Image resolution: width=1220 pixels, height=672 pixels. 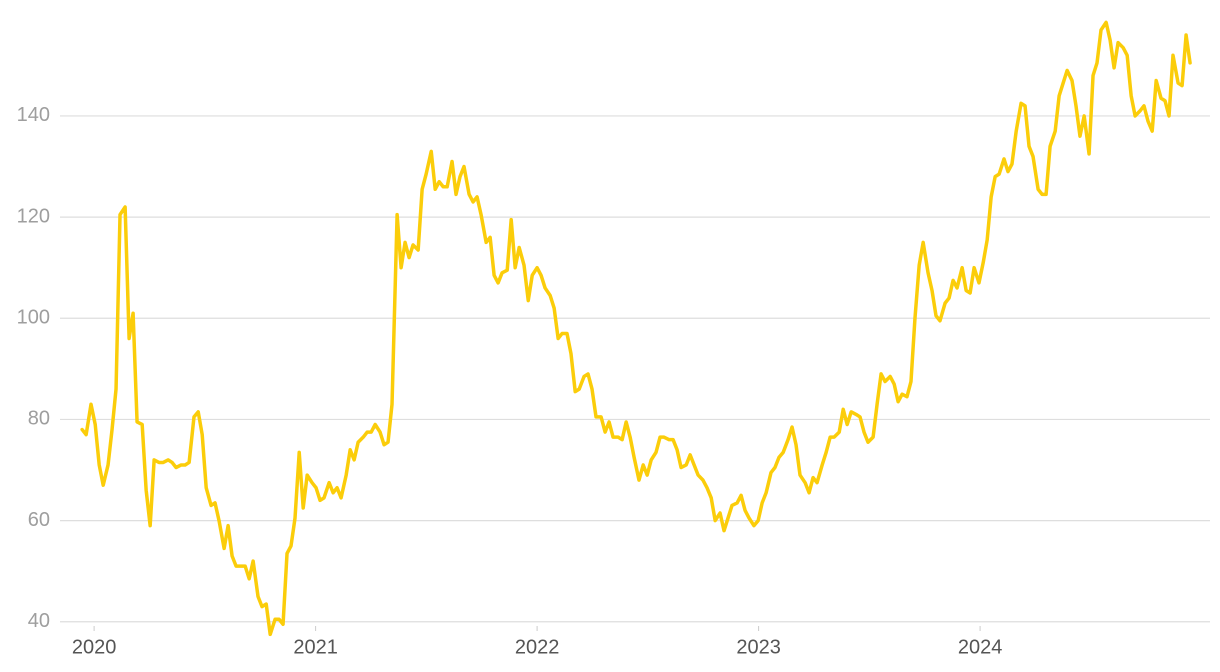 What do you see at coordinates (33, 115) in the screenshot?
I see `y-tick-label: 140` at bounding box center [33, 115].